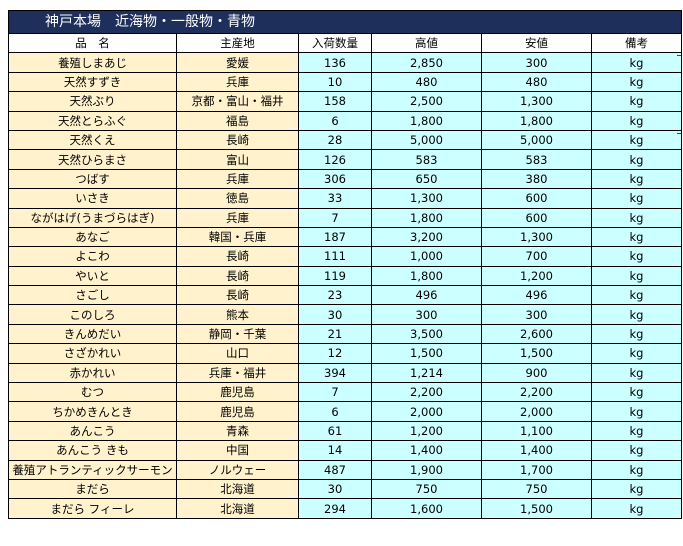 The image size is (683, 546). I want to click on table-row: まだら フィーレ 北海道 294 1,600 1,500 kg, so click(345, 508).